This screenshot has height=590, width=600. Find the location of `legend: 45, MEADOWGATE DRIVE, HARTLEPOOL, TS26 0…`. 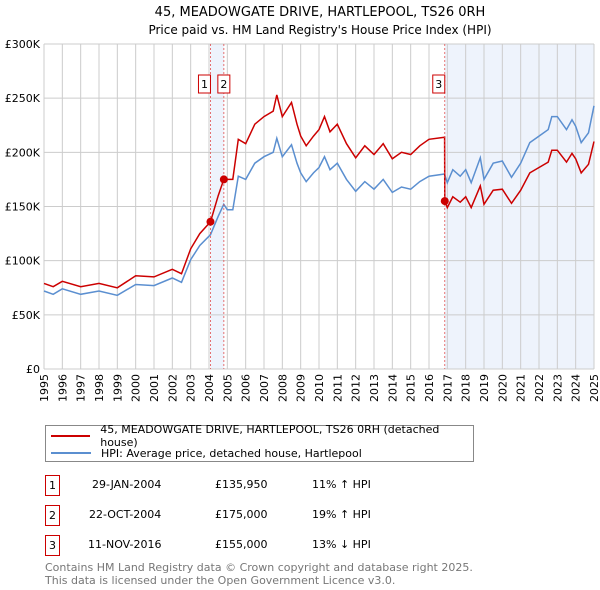

legend: 45, MEADOWGATE DRIVE, HARTLEPOOL, TS26 0… is located at coordinates (259, 442).